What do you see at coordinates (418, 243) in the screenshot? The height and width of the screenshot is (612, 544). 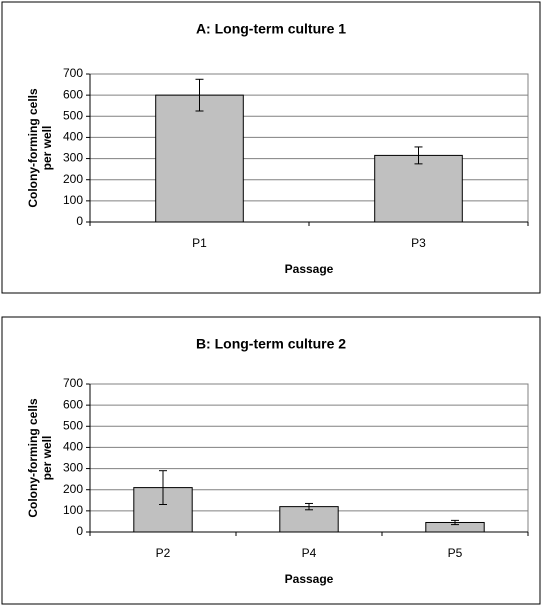 I see `x-tick-label: P3` at bounding box center [418, 243].